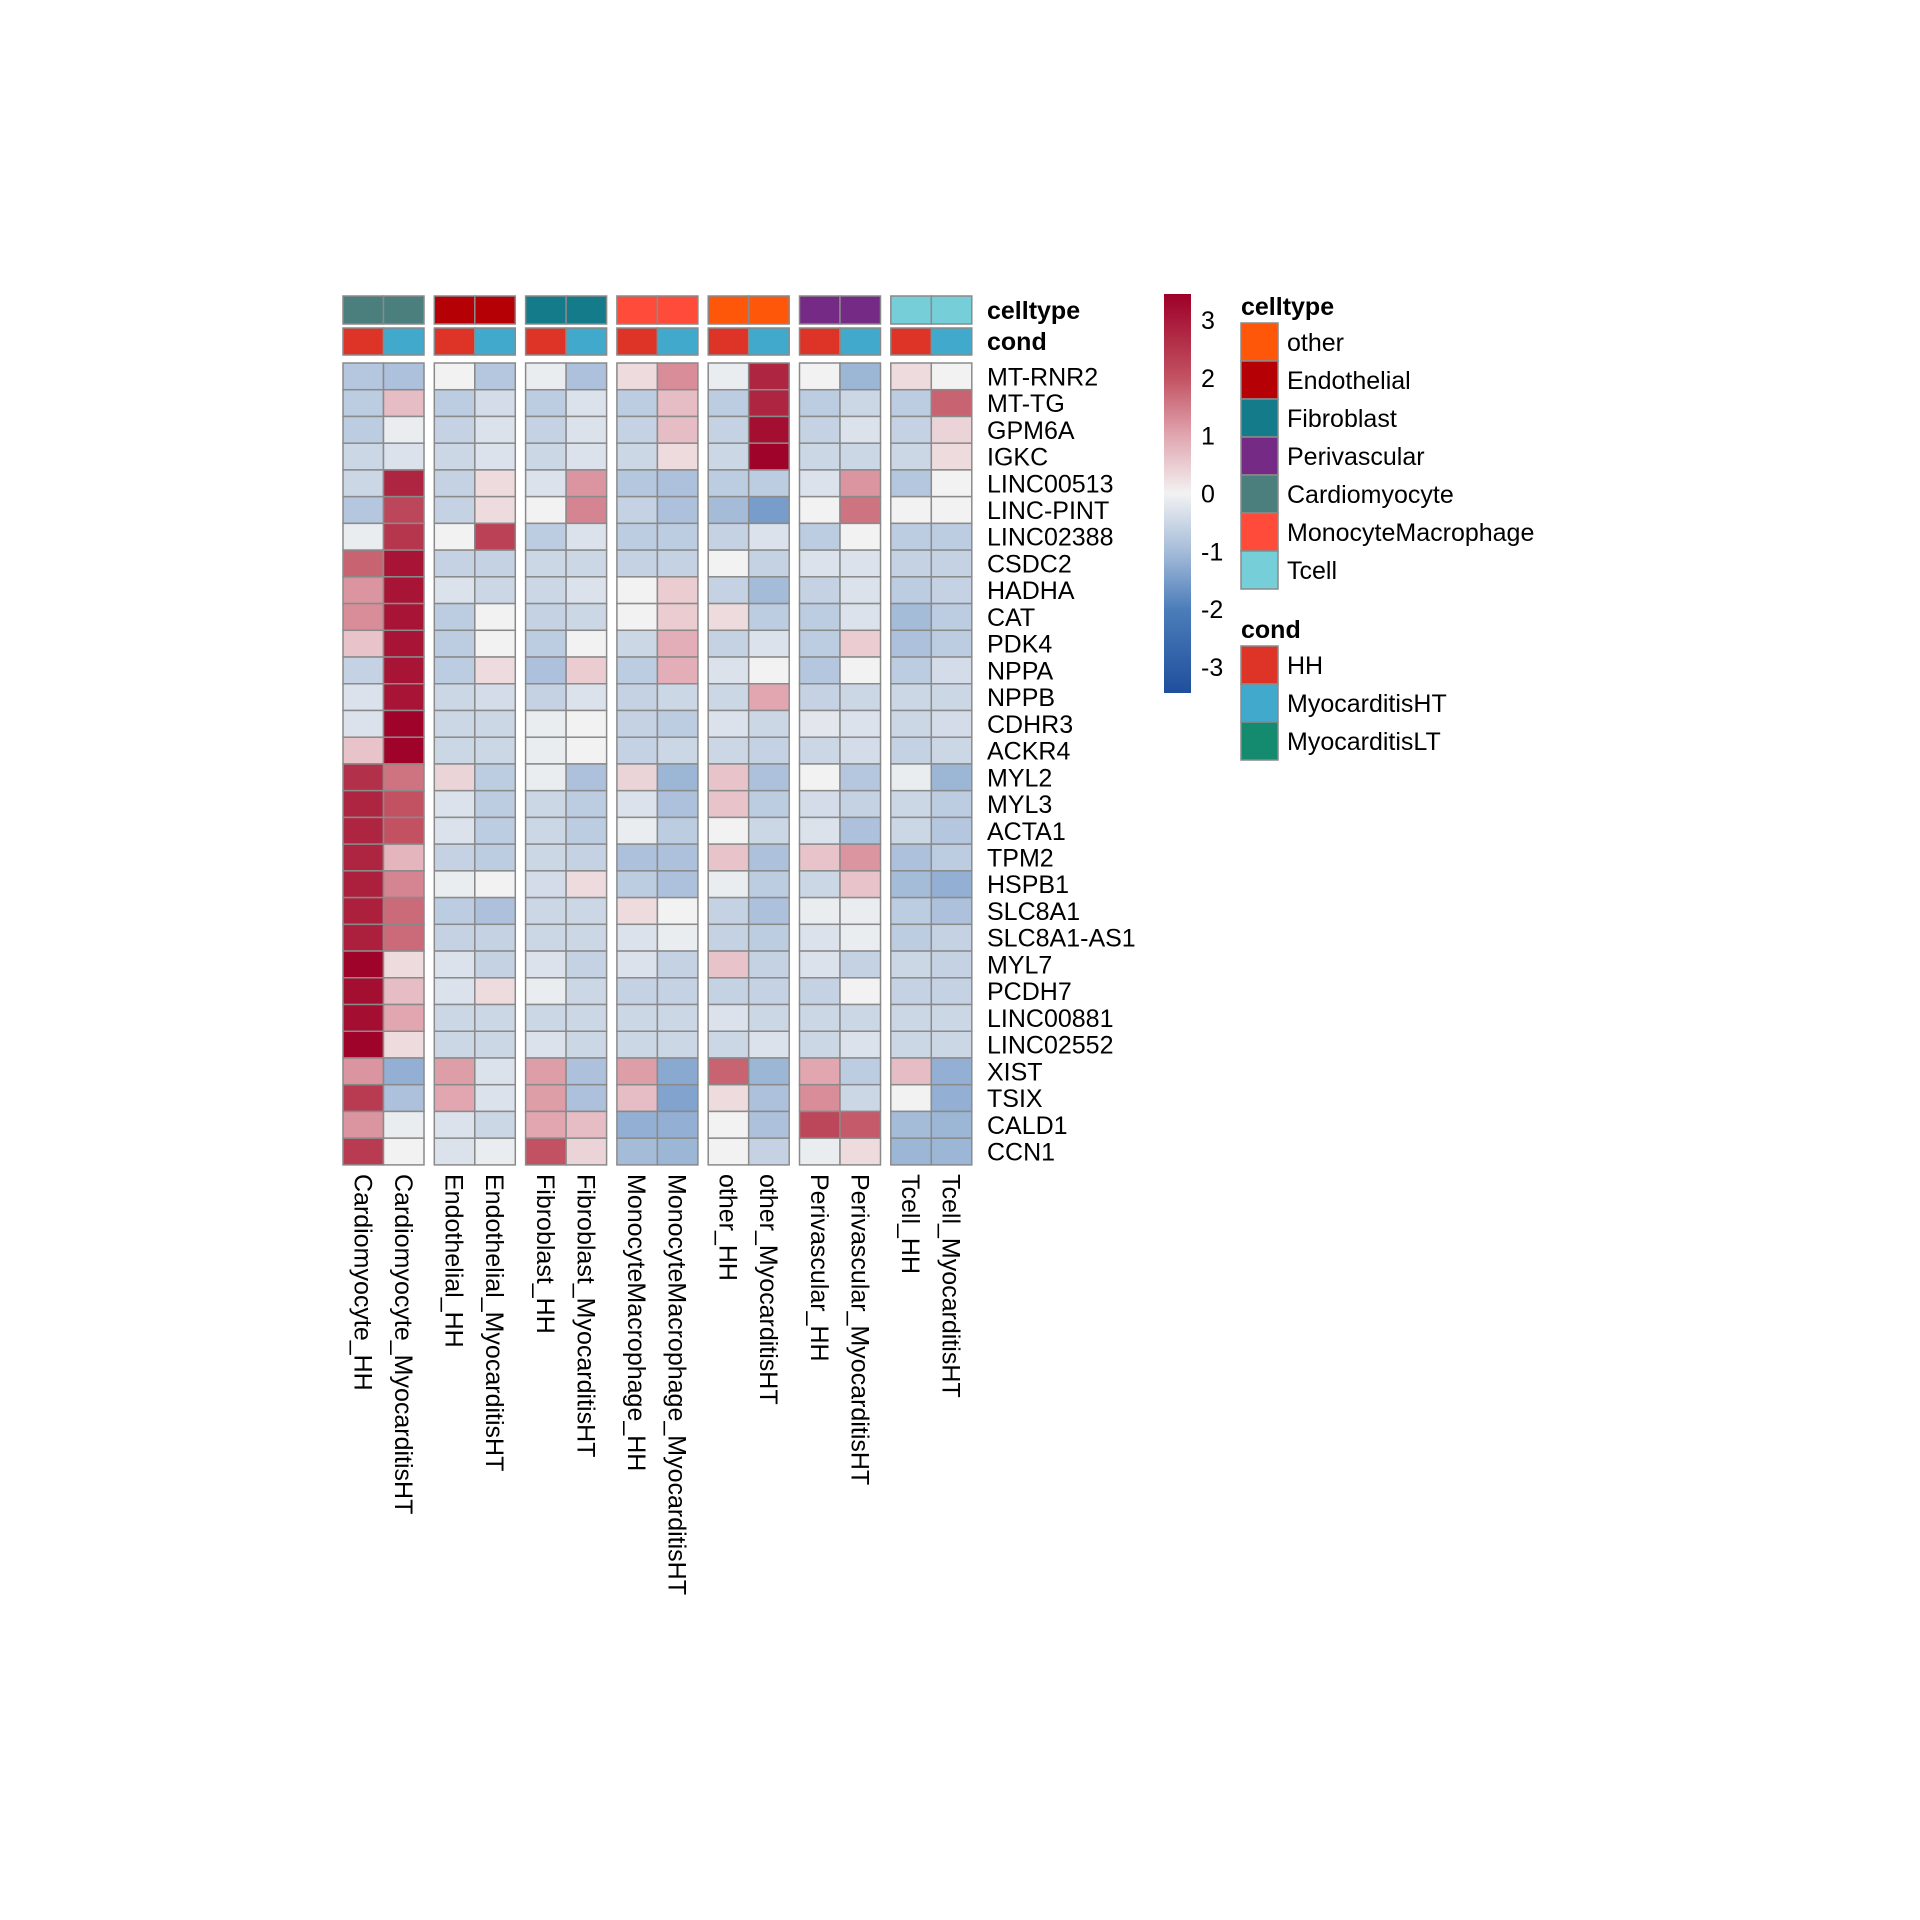  What do you see at coordinates (636, 1322) in the screenshot?
I see `column-label: MonocyteMacrophage_HH` at bounding box center [636, 1322].